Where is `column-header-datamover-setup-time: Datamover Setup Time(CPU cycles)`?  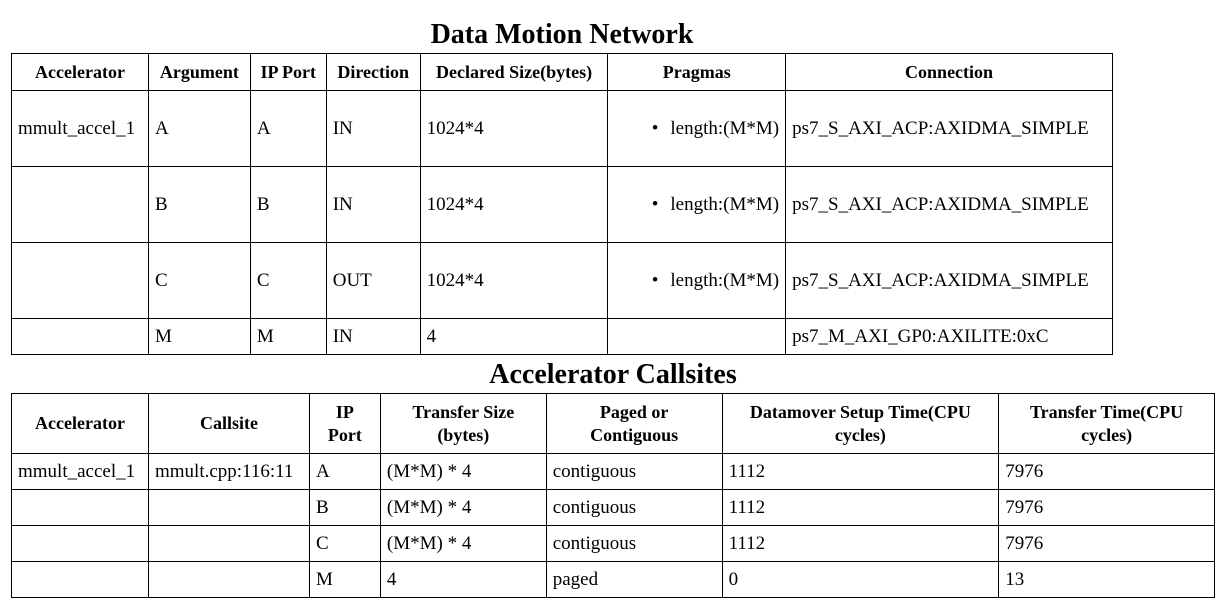 column-header-datamover-setup-time: Datamover Setup Time(CPU cycles) is located at coordinates (860, 423).